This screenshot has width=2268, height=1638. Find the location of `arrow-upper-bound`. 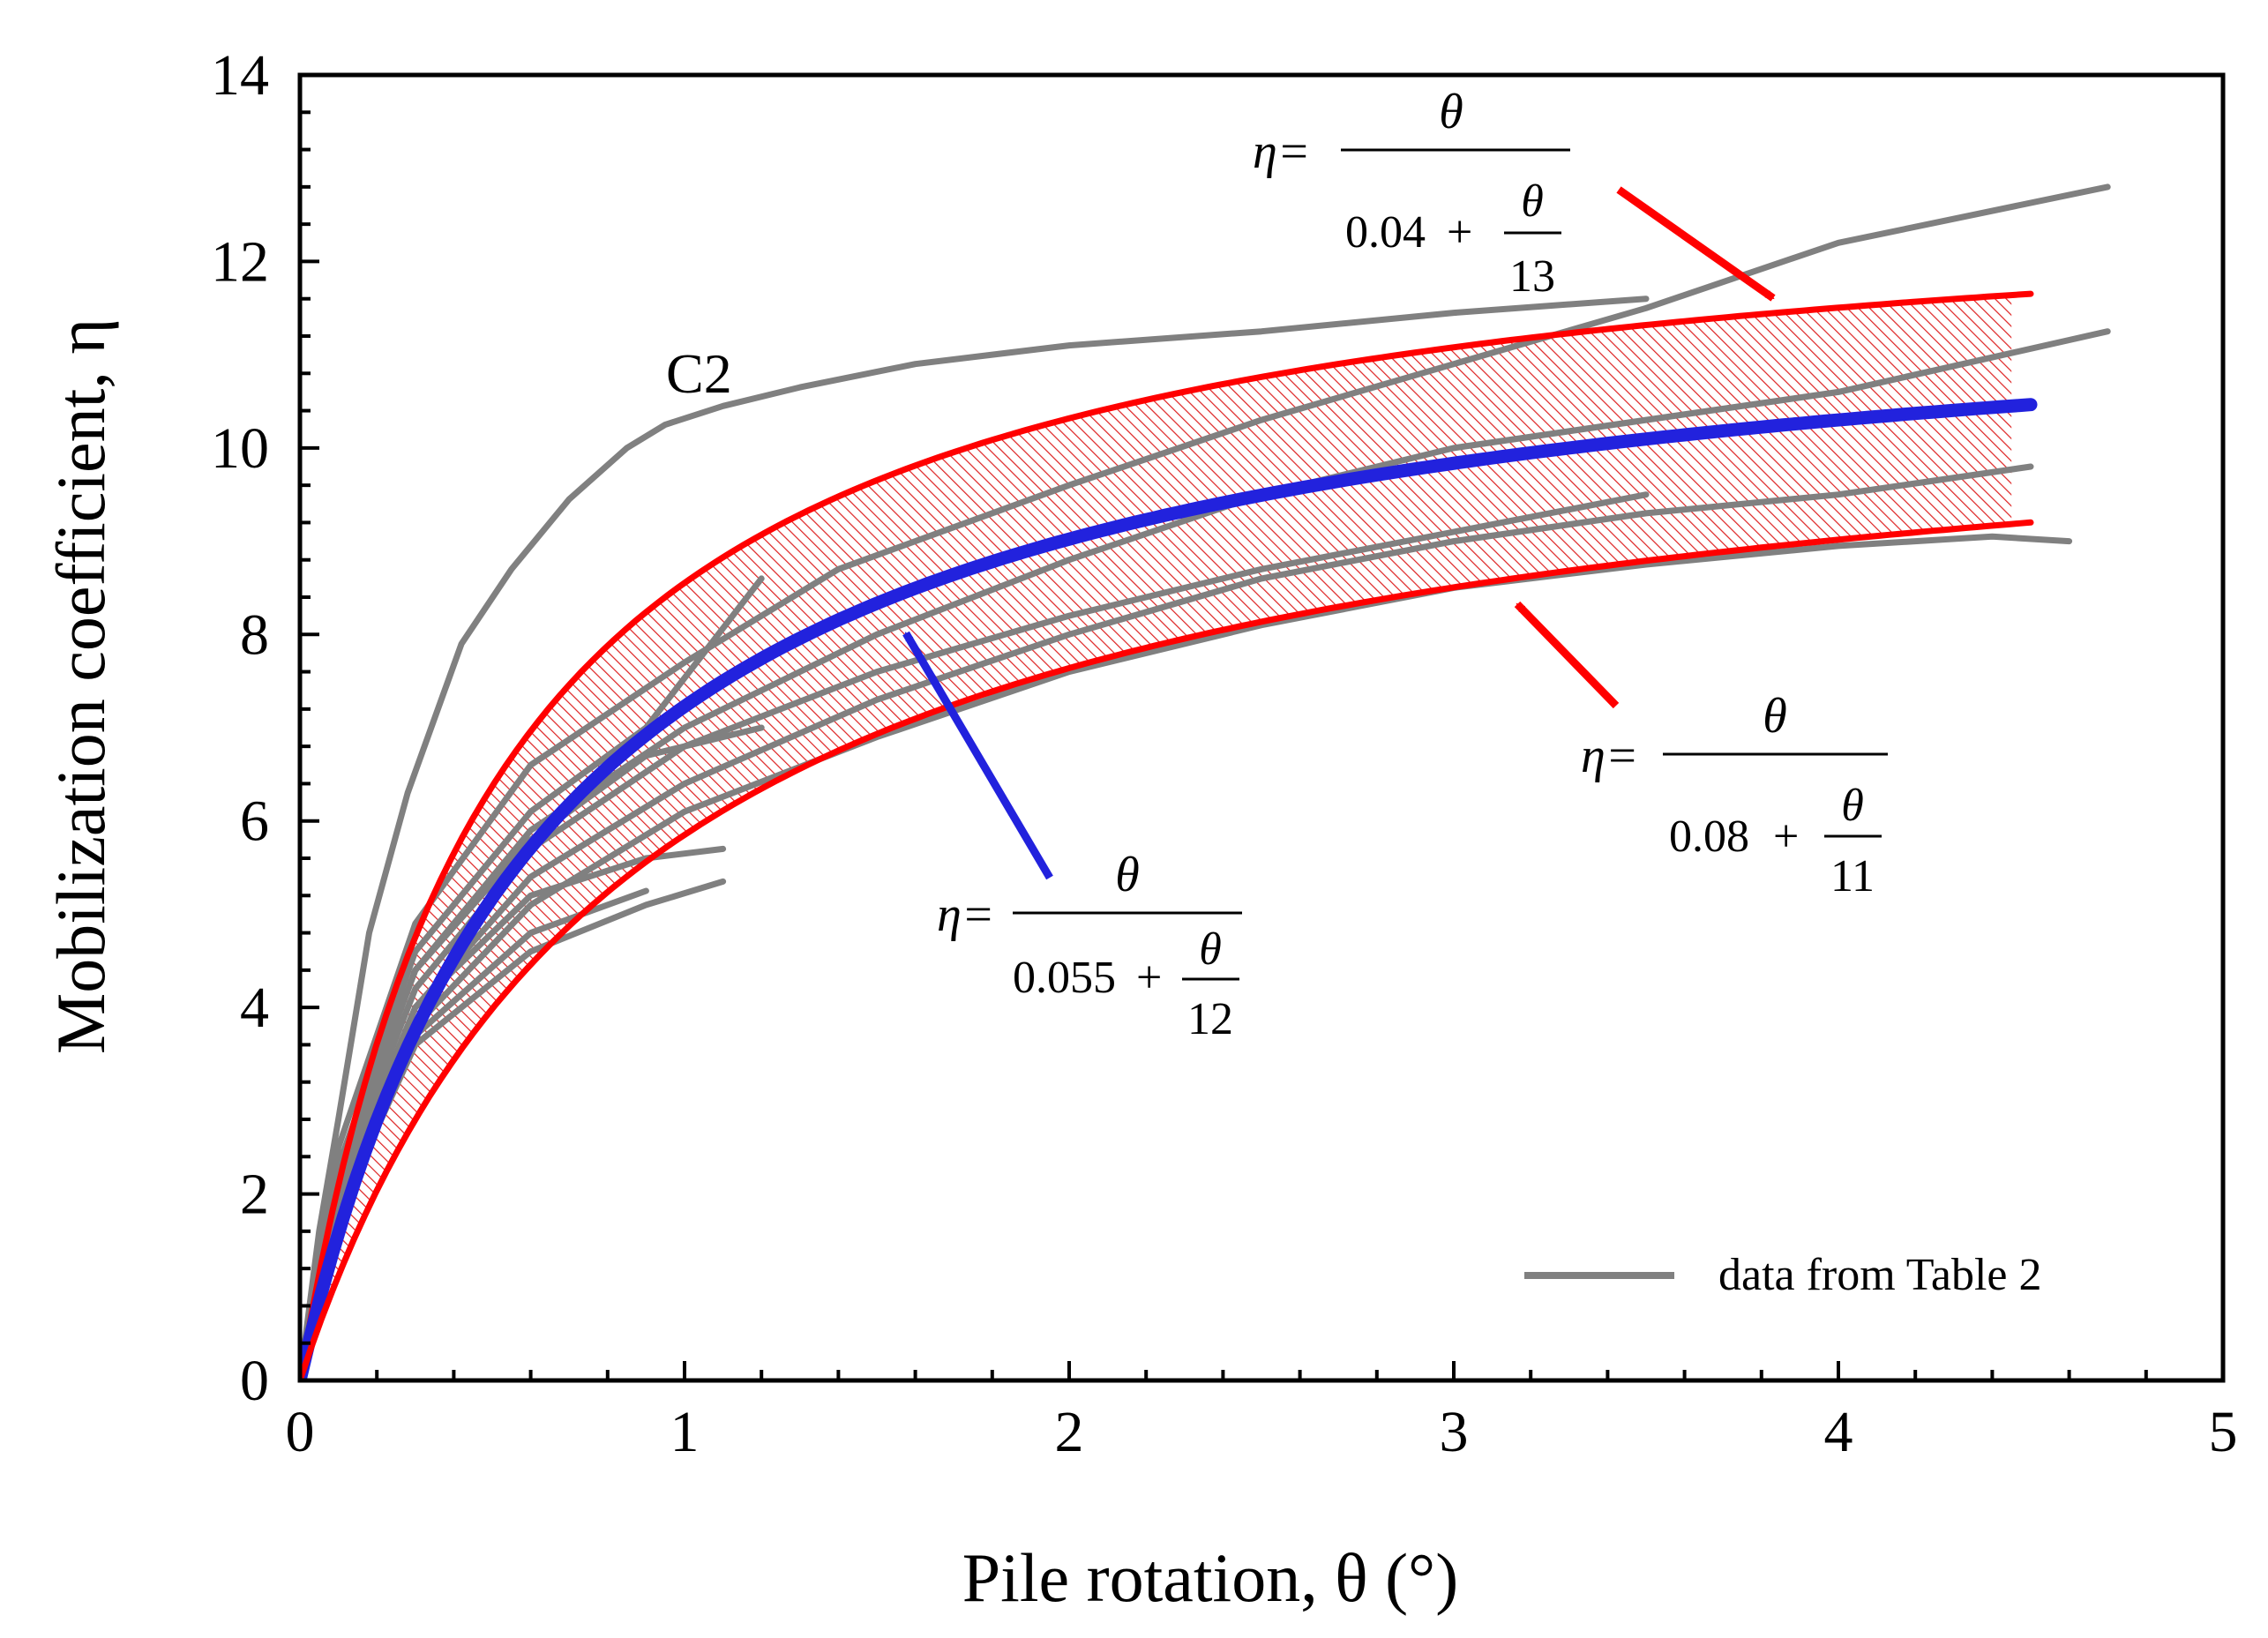

arrow-upper-bound is located at coordinates (1696, 244).